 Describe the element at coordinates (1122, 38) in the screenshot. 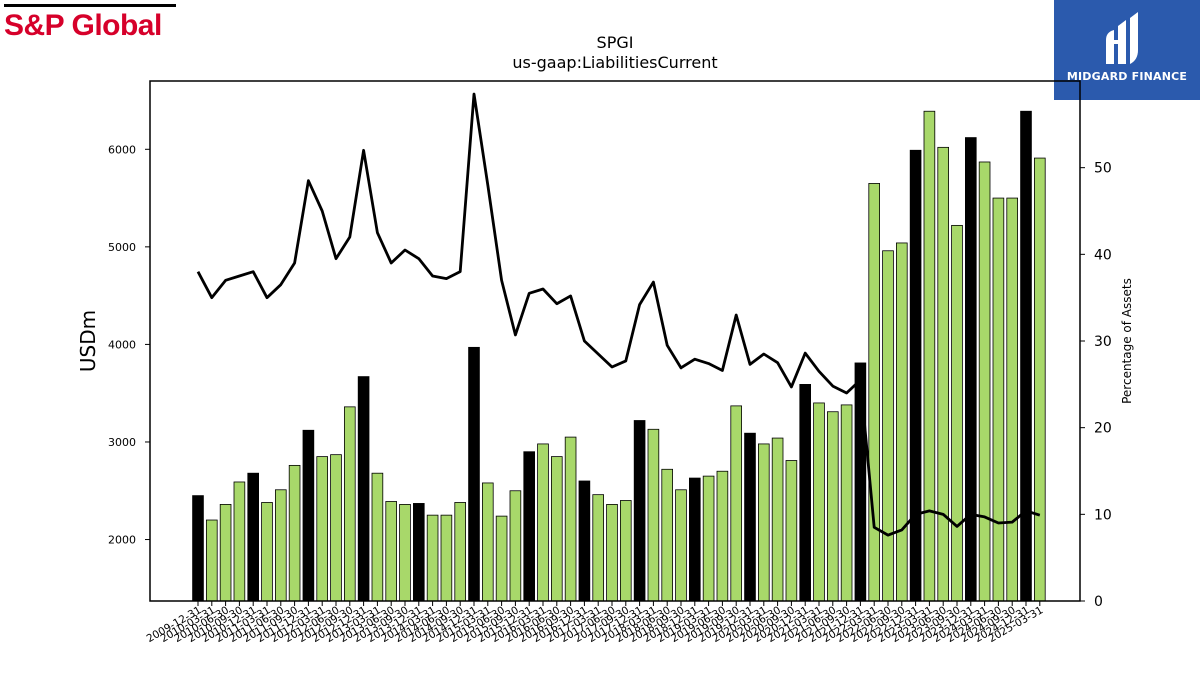

I see `midgard-finance-emblem-icon` at that location.